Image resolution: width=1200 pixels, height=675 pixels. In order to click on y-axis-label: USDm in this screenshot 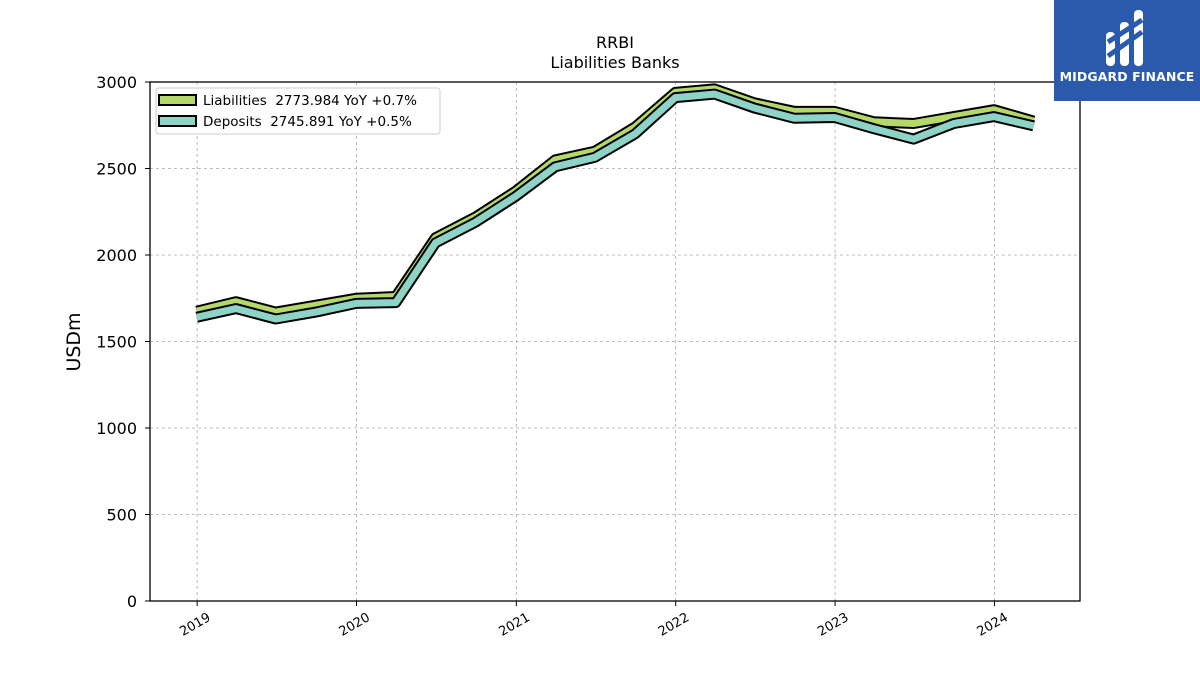, I will do `click(74, 341)`.